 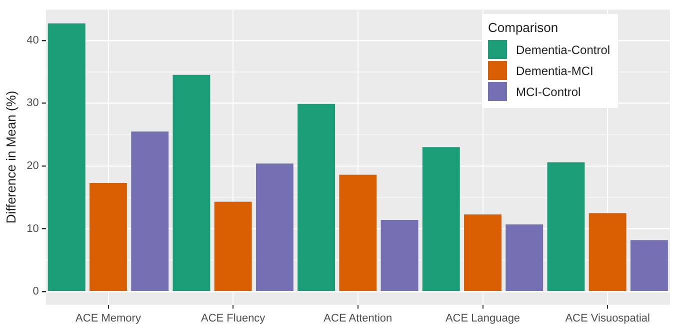 I want to click on y-tick-label: 20, so click(x=32, y=166).